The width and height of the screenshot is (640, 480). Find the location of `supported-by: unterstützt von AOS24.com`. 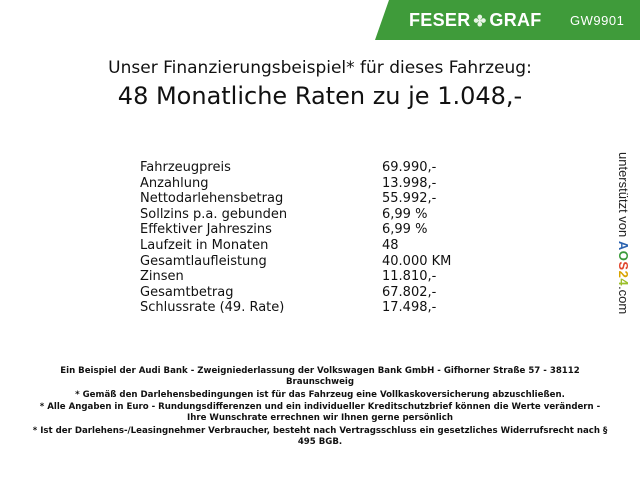

supported-by: unterstützt von AOS24.com is located at coordinates (623, 233).